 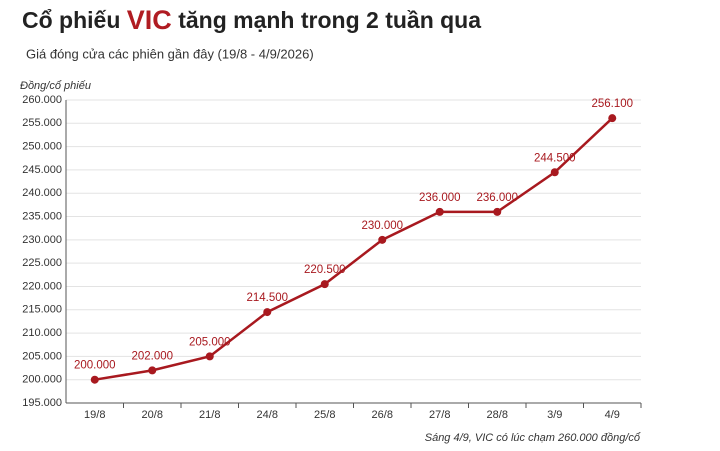 What do you see at coordinates (71, 20) in the screenshot?
I see `title-part: Cổ phiếu` at bounding box center [71, 20].